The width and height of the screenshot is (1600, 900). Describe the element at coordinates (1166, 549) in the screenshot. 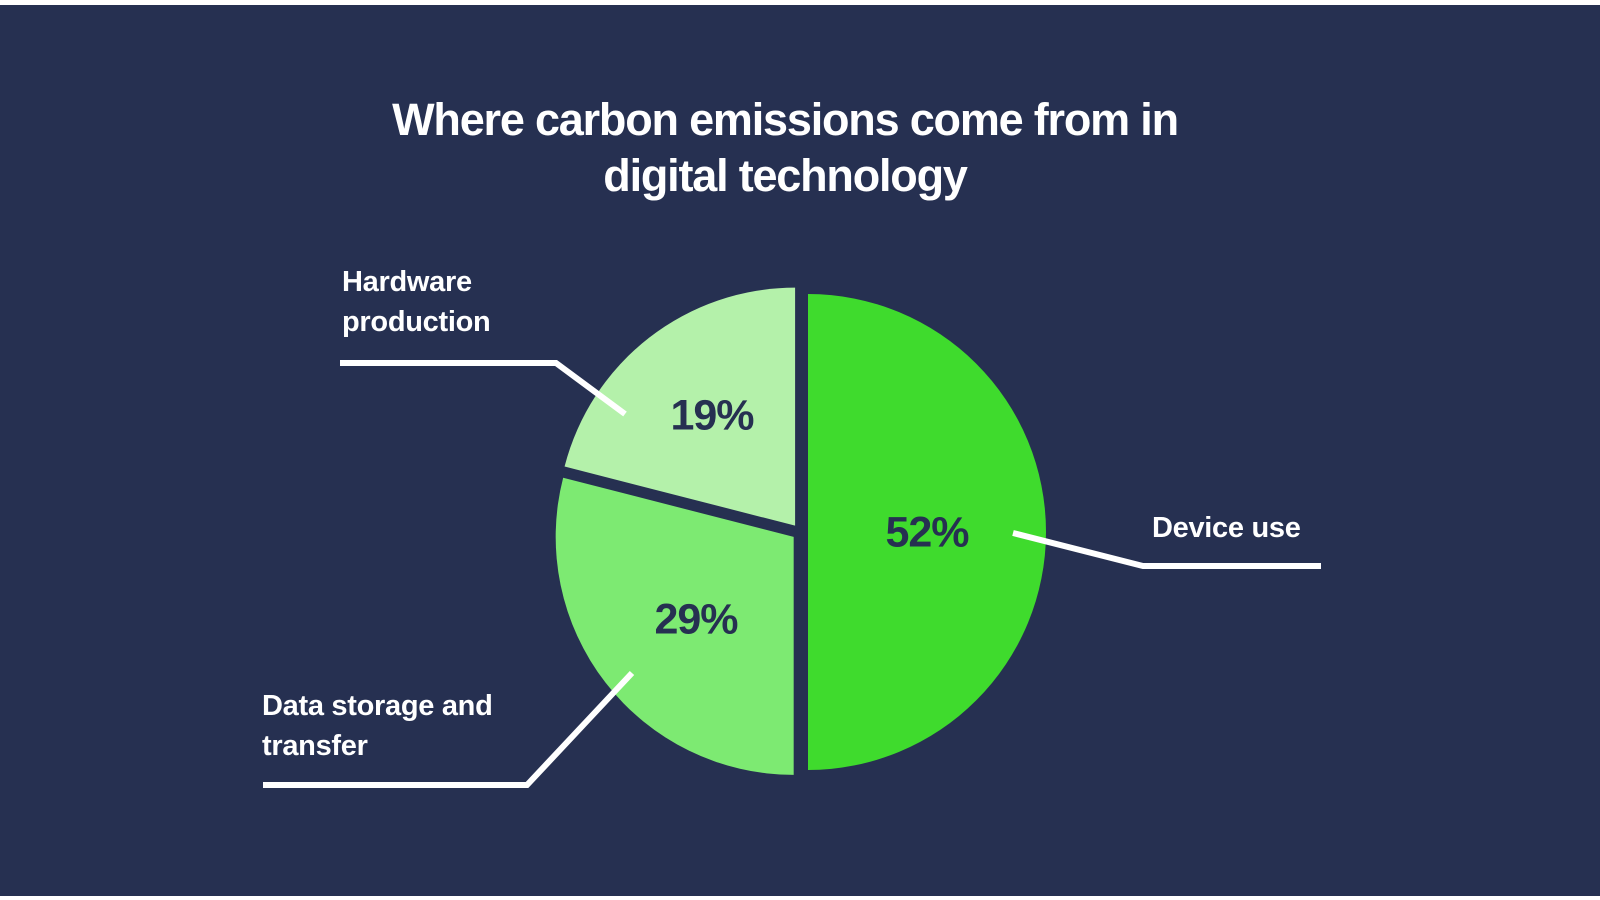

I see `leader-line-device-use` at that location.